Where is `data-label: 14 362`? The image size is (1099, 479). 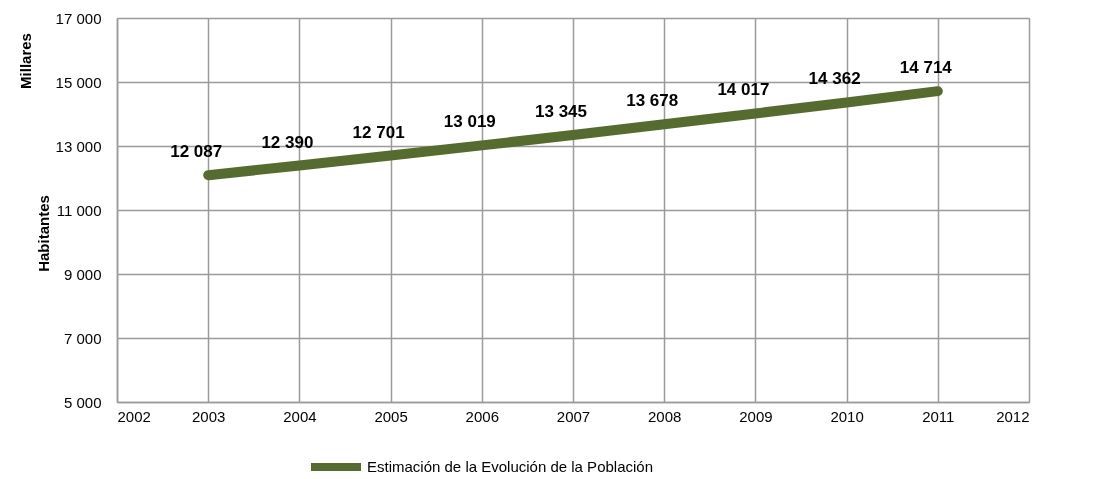
data-label: 14 362 is located at coordinates (834, 79).